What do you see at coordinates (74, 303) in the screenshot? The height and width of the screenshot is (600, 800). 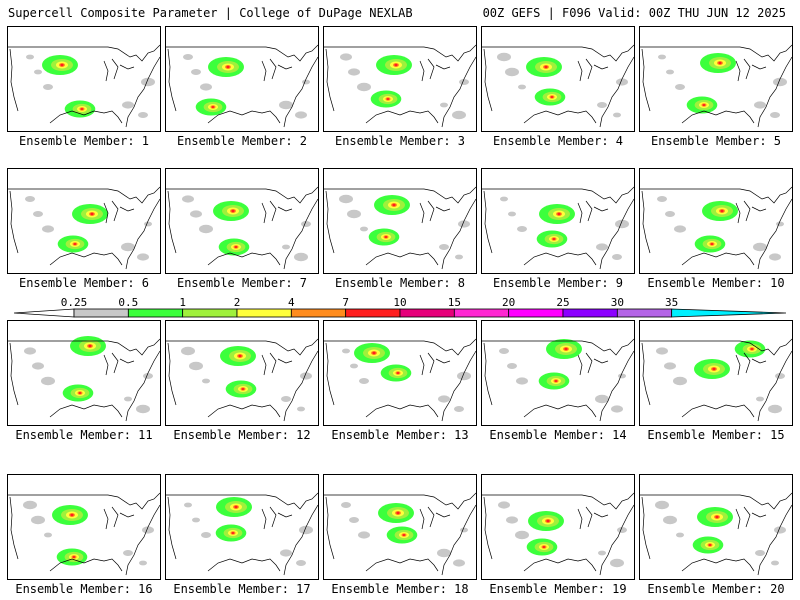 I see `legend-threshold-label: 0.25` at bounding box center [74, 303].